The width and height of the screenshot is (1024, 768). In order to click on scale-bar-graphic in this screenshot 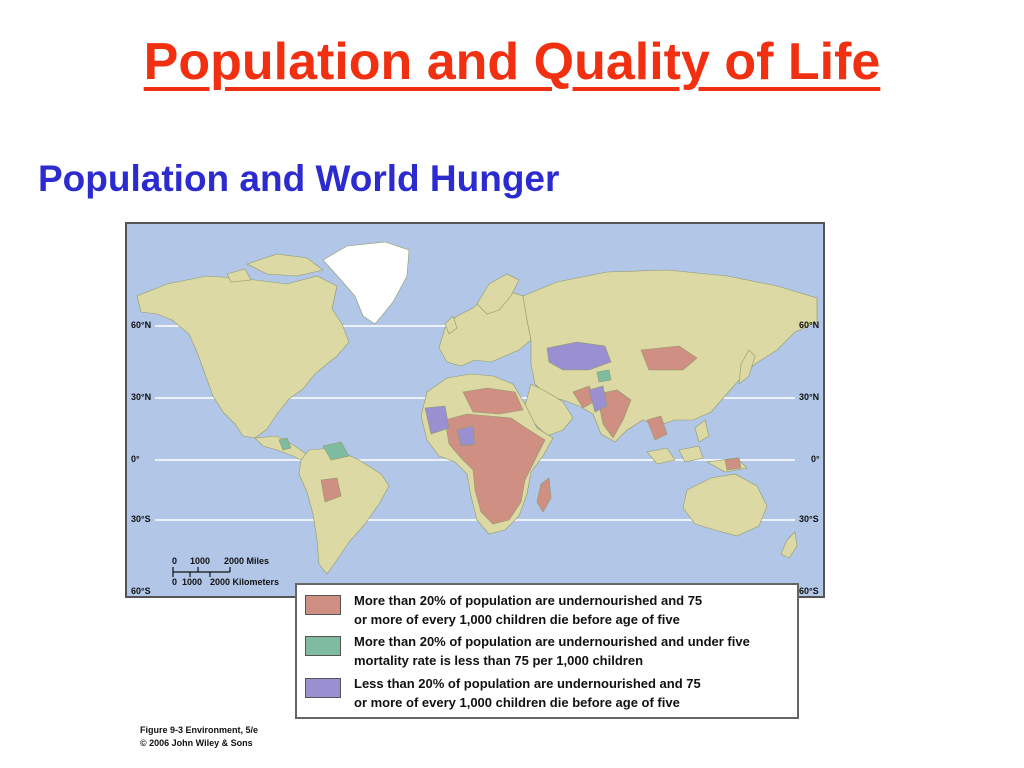, I will do `click(201, 572)`.